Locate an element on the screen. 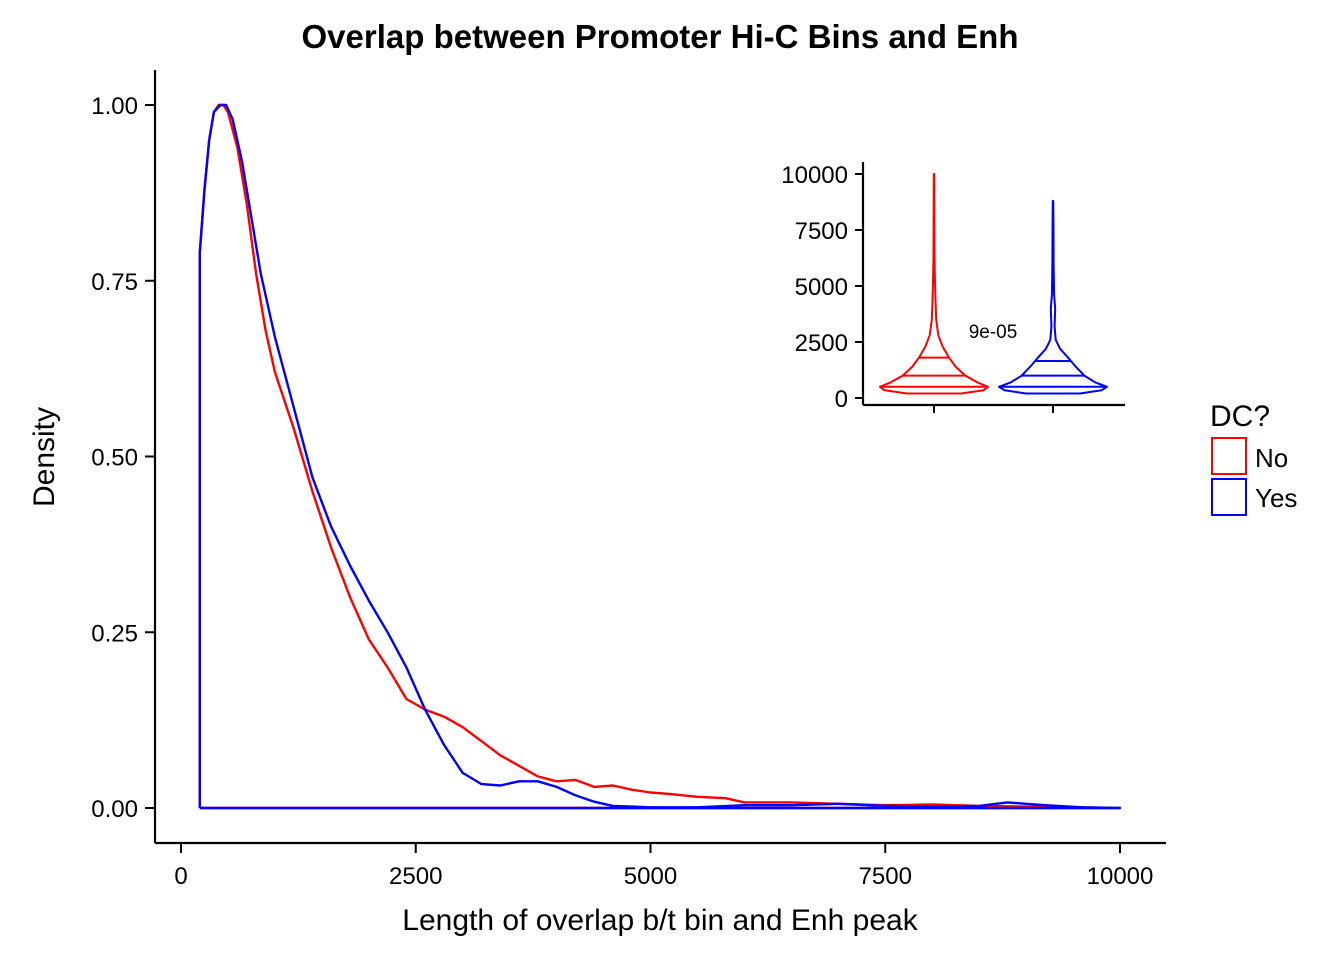 This screenshot has width=1344, height=960. x-axis-ticks: 0 2500 5000 7500 10000 is located at coordinates (663, 866).